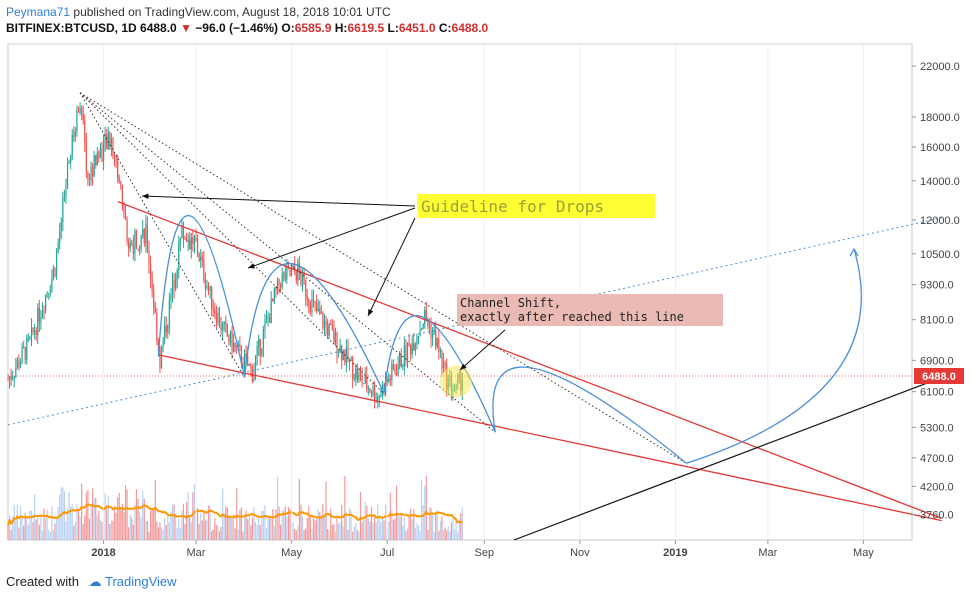 This screenshot has width=971, height=601. I want to click on projection-arc, so click(201, 296).